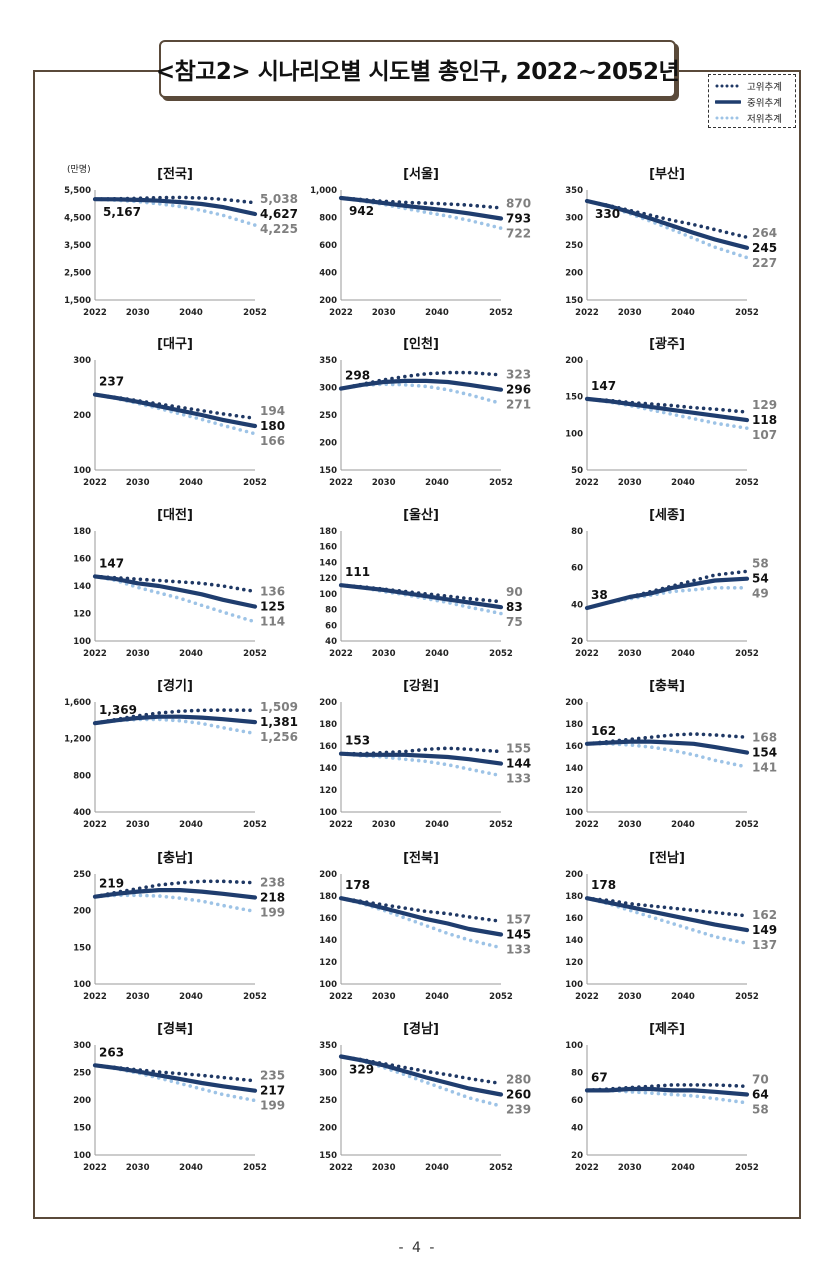  I want to click on end-value-label-high: 136, so click(272, 592).